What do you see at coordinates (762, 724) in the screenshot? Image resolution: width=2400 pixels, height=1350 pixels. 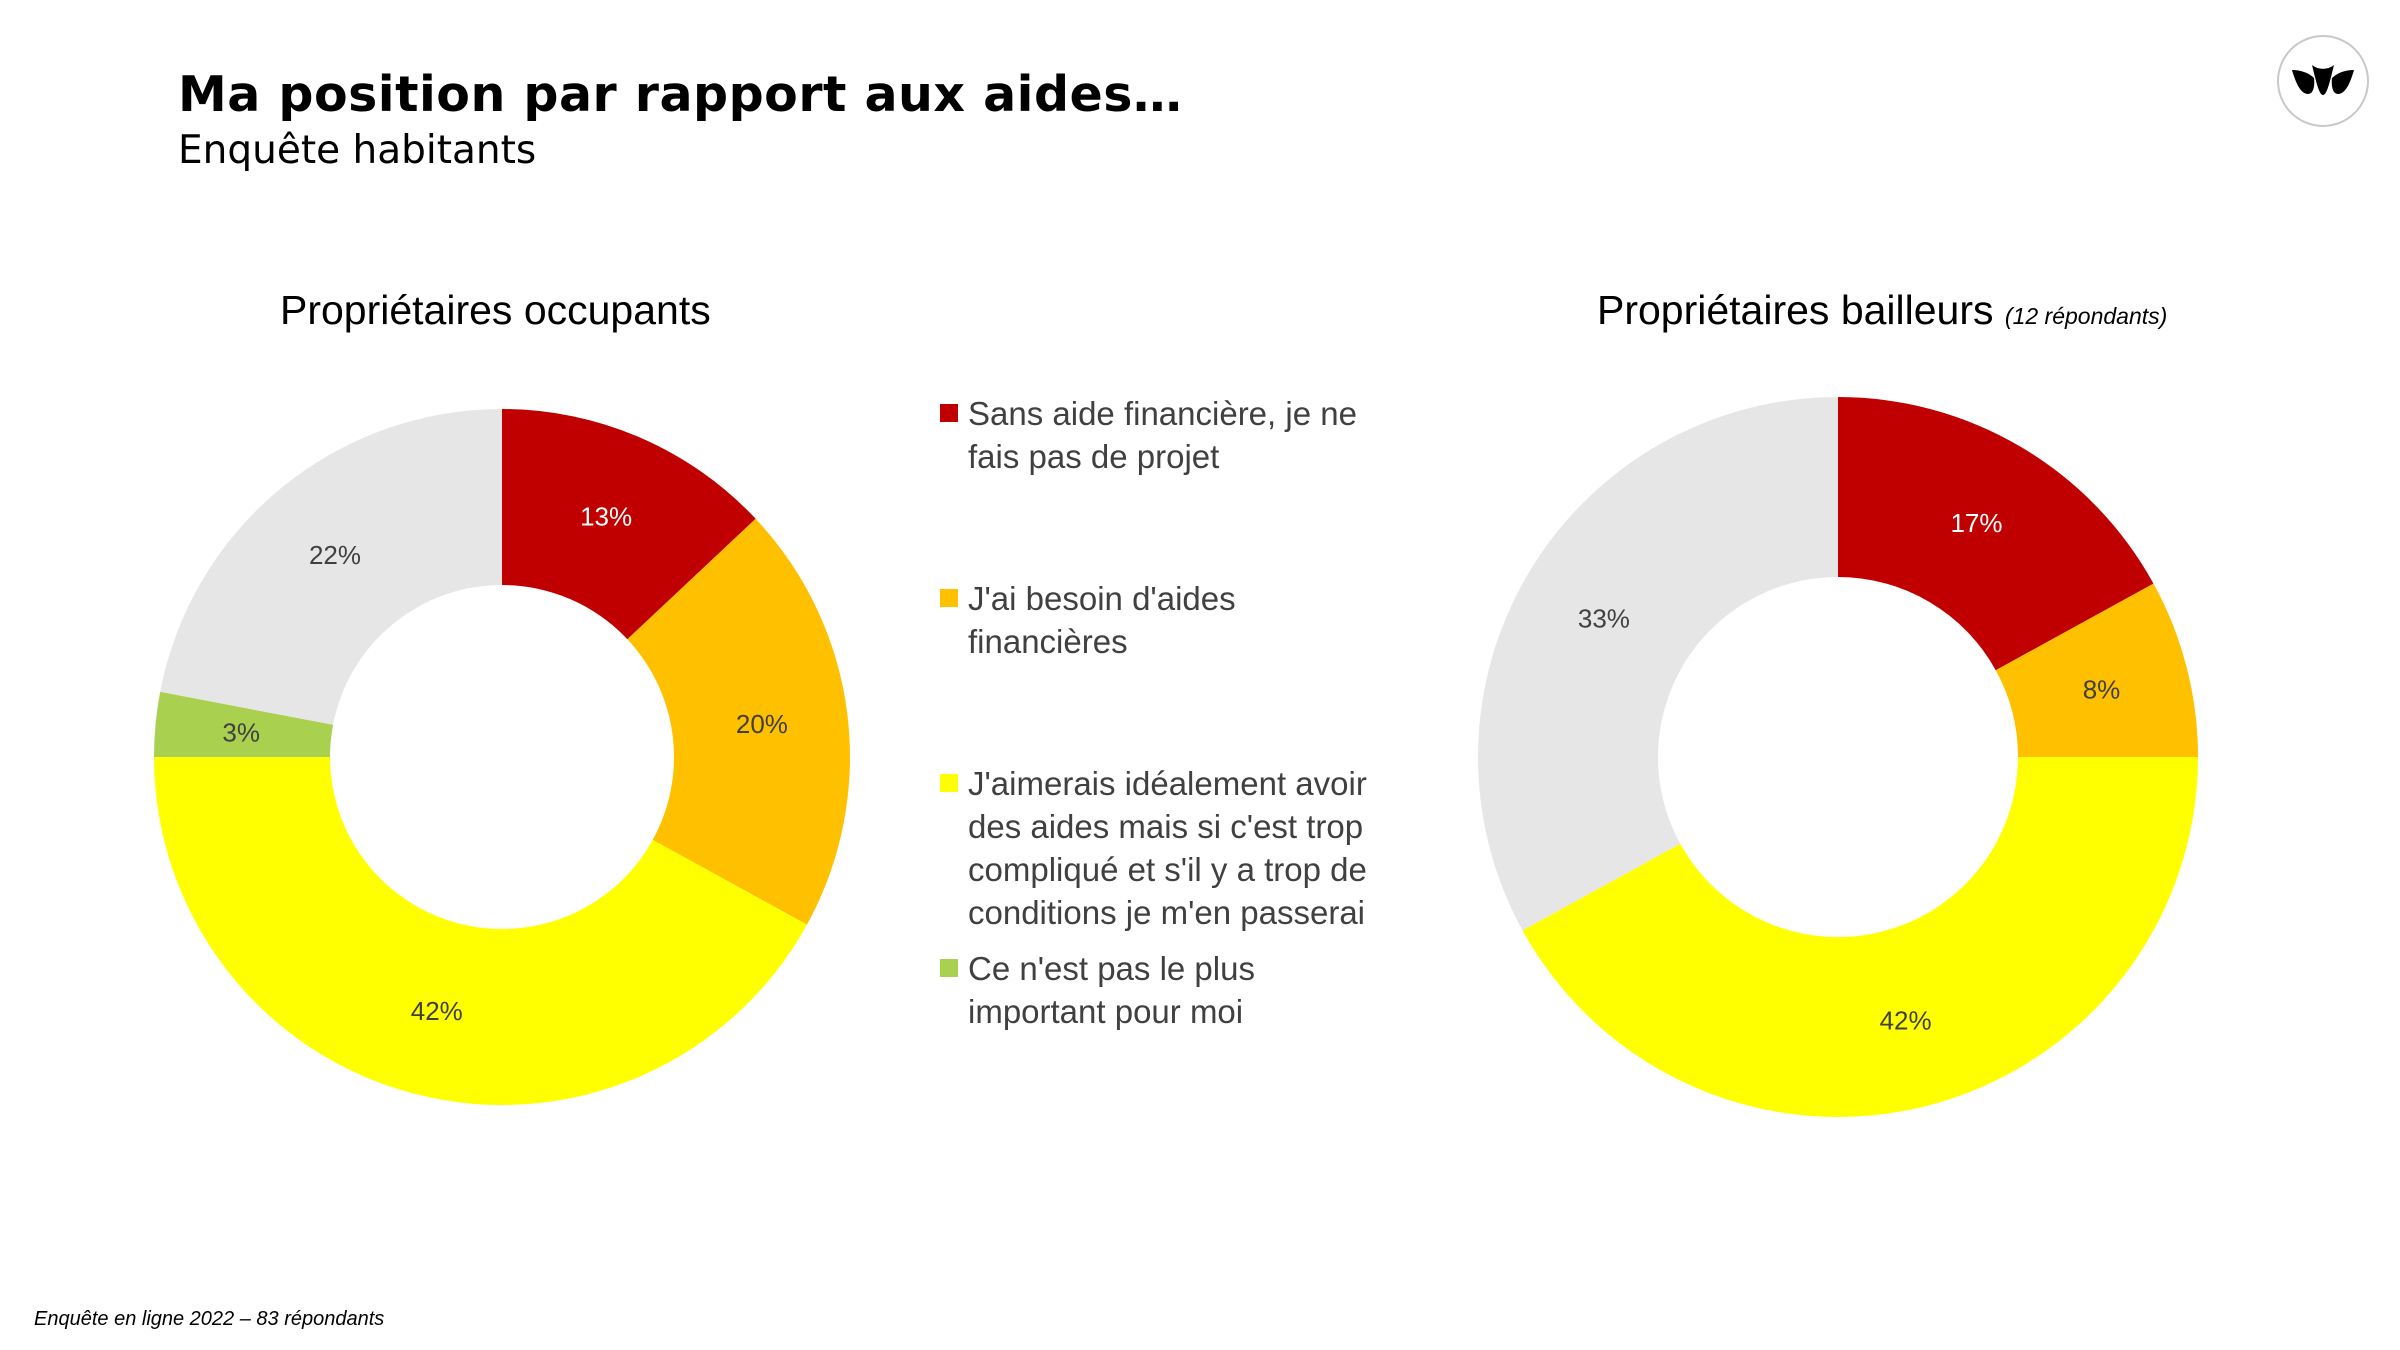 I see `slice-data-label: 20%` at bounding box center [762, 724].